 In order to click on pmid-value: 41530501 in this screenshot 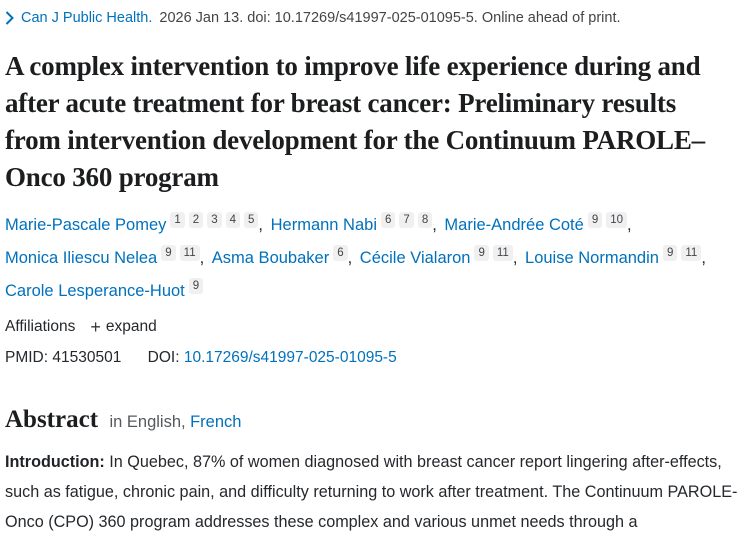, I will do `click(87, 357)`.